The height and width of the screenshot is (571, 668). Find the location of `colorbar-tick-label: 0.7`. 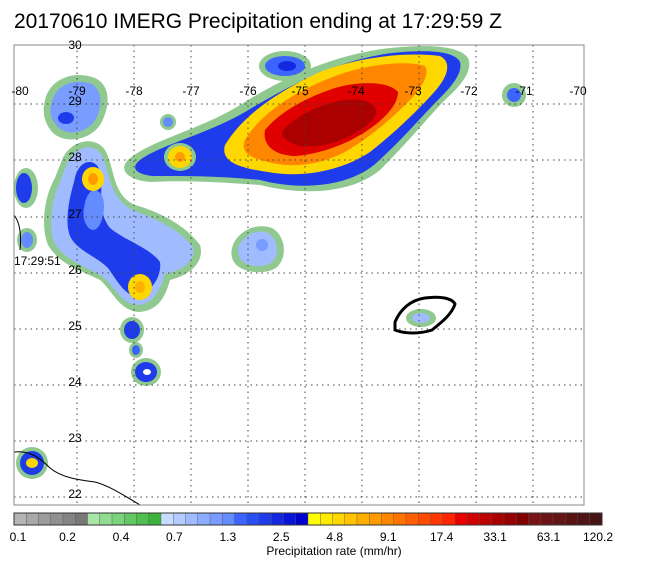

colorbar-tick-label: 0.7 is located at coordinates (174, 537).